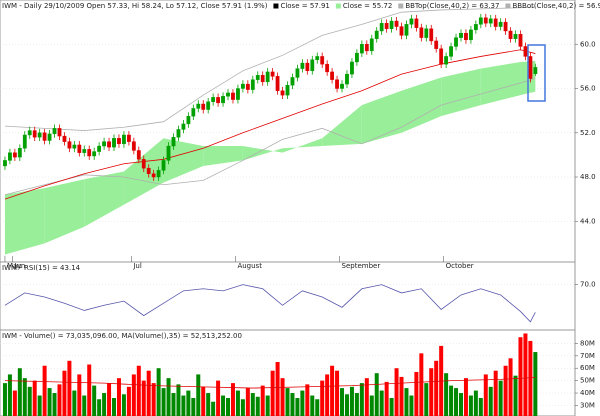 Image resolution: width=600 pixels, height=416 pixels. Describe the element at coordinates (588, 285) in the screenshot. I see `y-tick-label: 70.0` at that location.